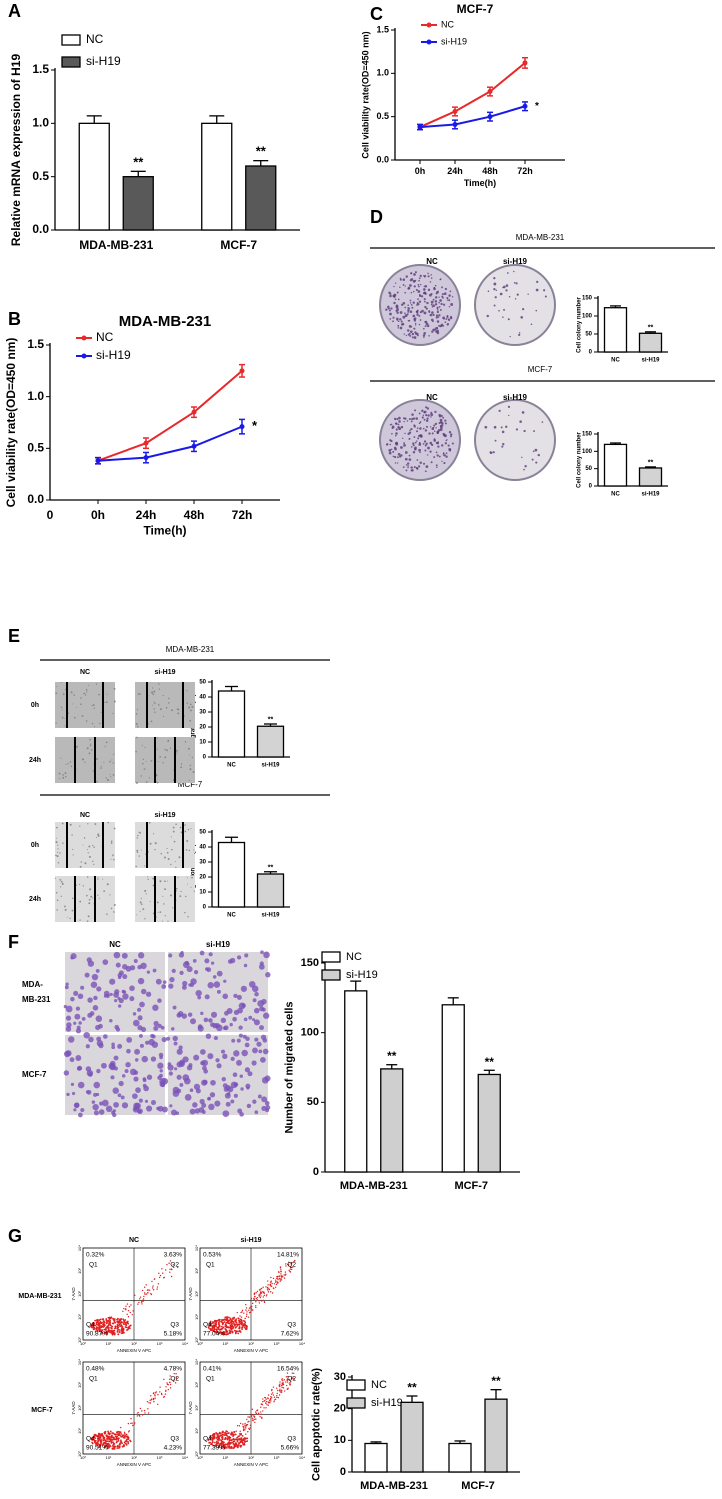 Image resolution: width=722 pixels, height=1499 pixels. Describe the element at coordinates (164, 530) in the screenshot. I see `x-axis-label: Time(h)` at that location.